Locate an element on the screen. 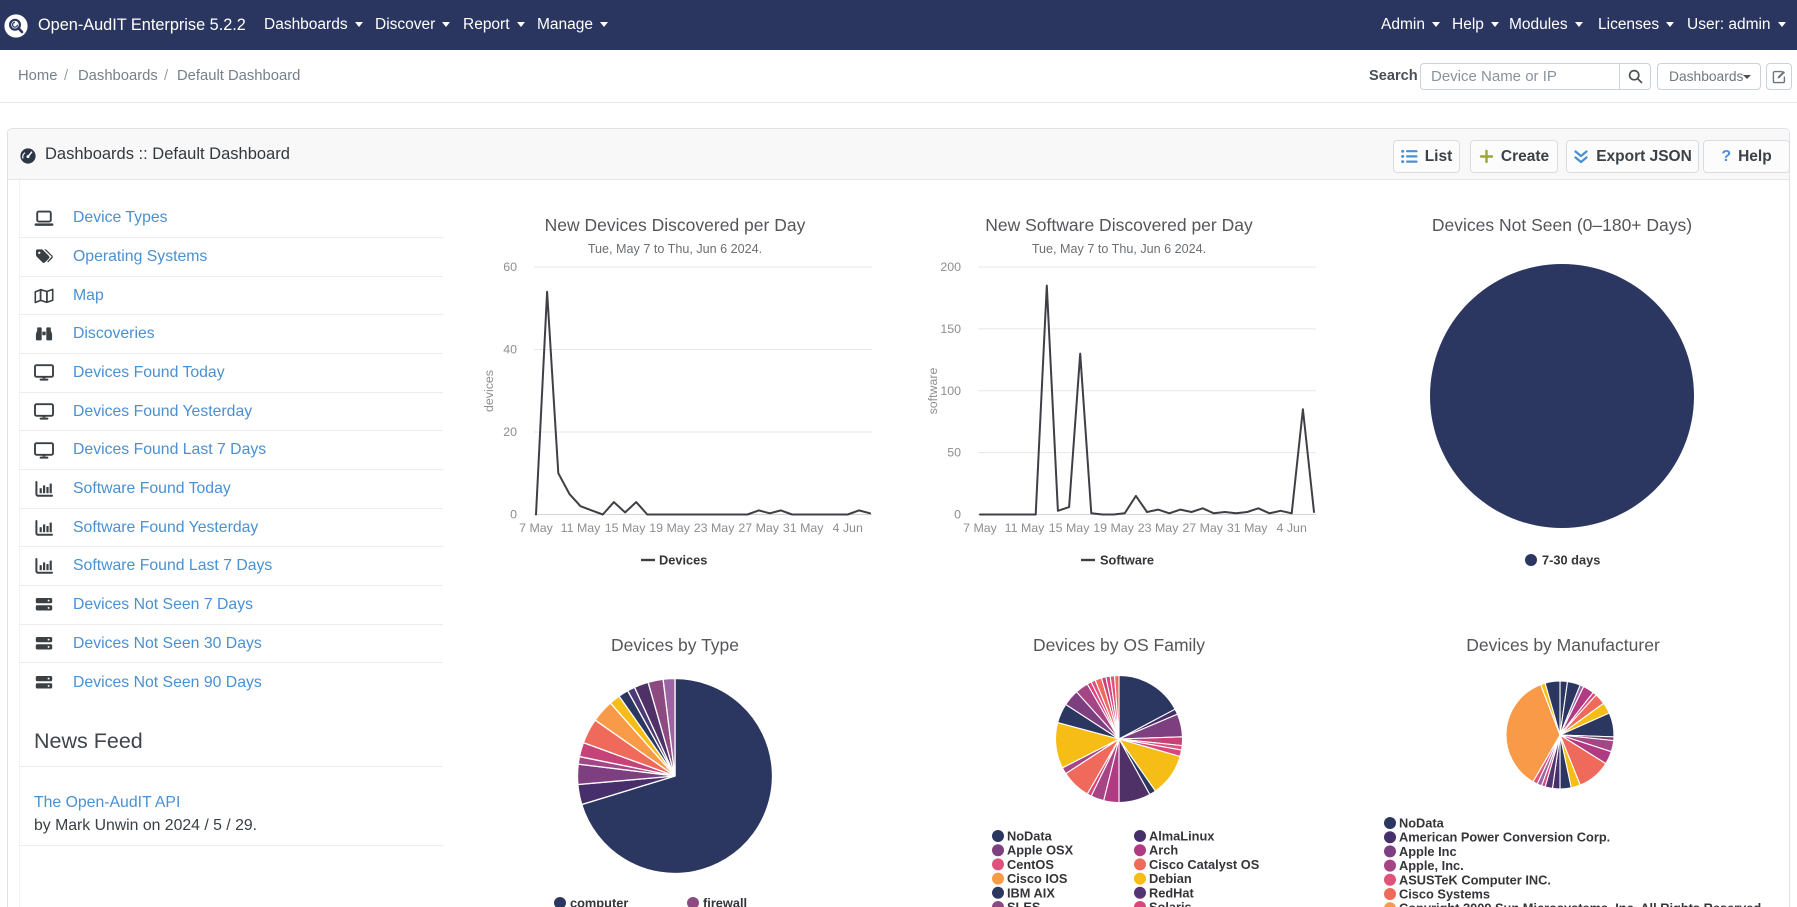  svg-text: 40 is located at coordinates (510, 350).